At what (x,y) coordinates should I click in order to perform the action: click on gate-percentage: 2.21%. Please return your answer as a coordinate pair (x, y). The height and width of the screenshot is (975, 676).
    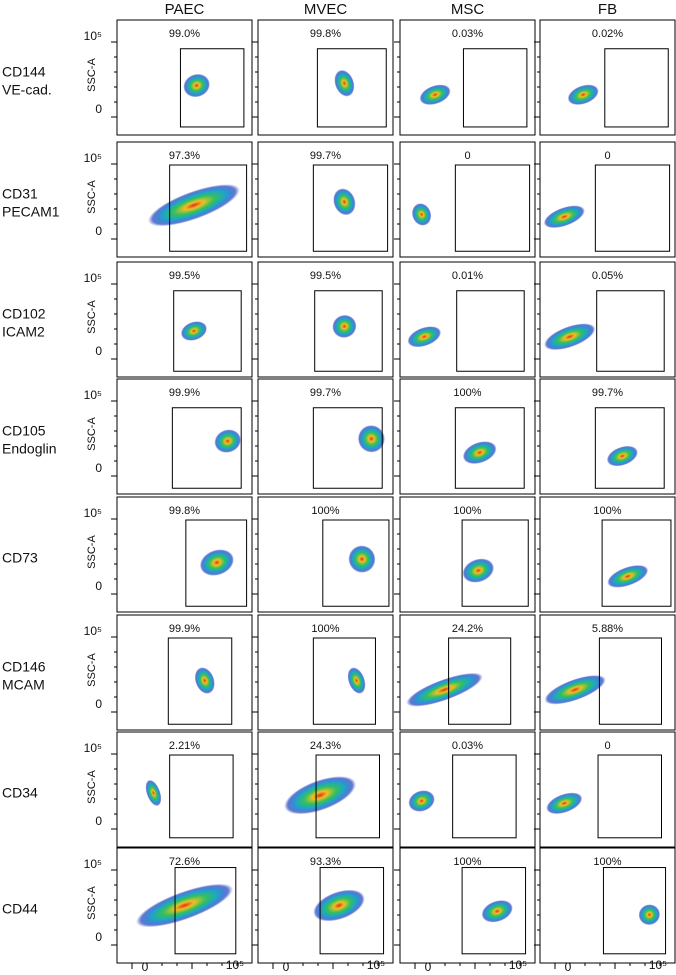
    Looking at the image, I should click on (184, 746).